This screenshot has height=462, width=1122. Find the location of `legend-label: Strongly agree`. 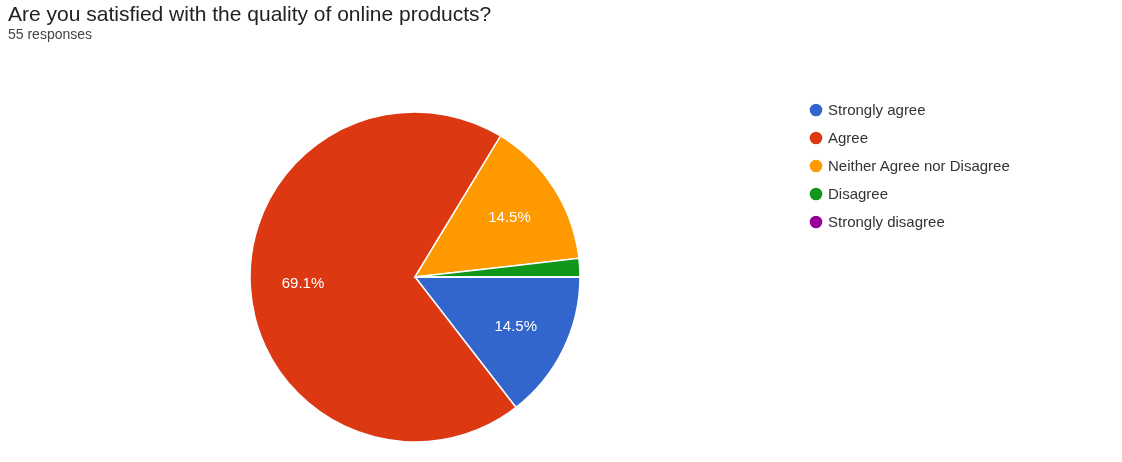

legend-label: Strongly agree is located at coordinates (877, 109).